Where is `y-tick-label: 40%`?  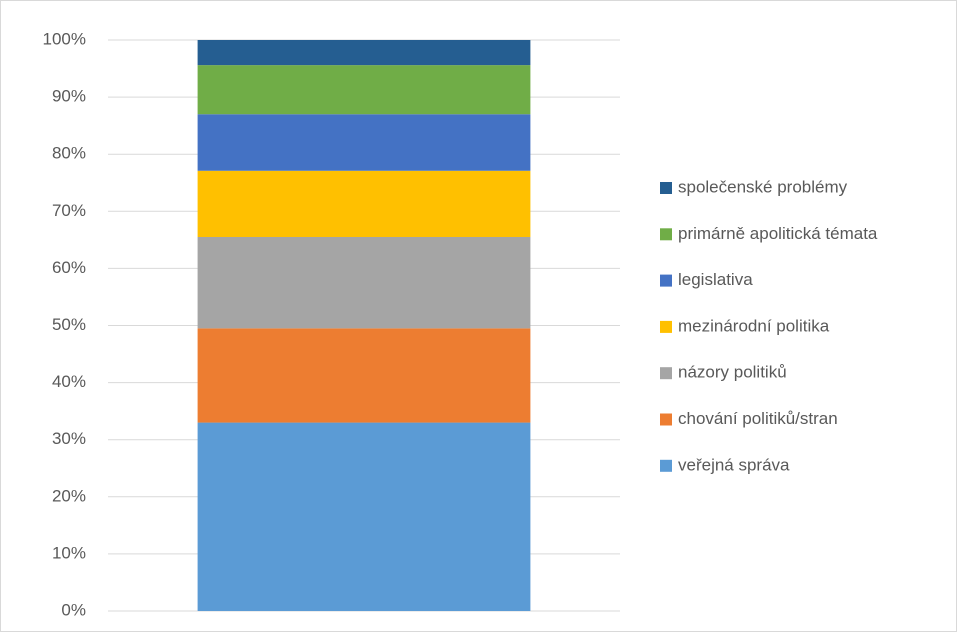
y-tick-label: 40% is located at coordinates (69, 381).